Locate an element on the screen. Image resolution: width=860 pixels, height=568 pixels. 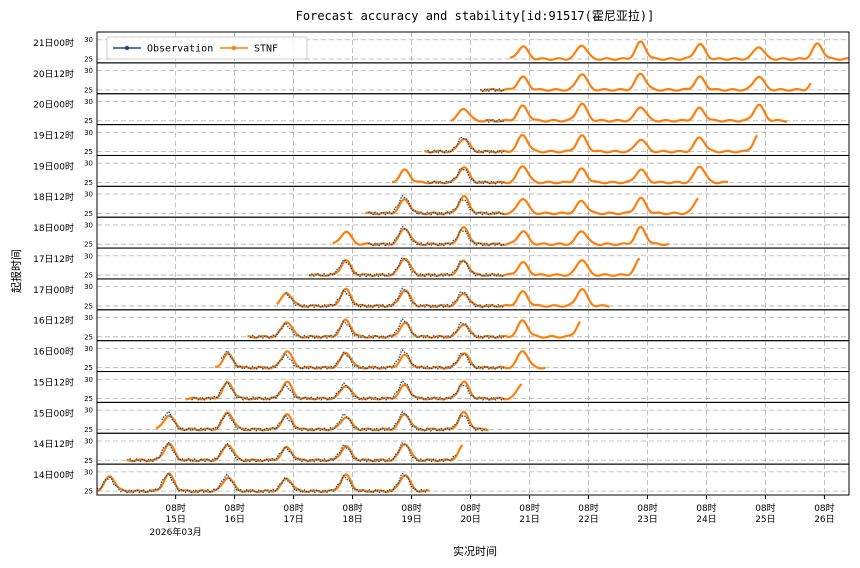
legend-box is located at coordinates (207, 48).